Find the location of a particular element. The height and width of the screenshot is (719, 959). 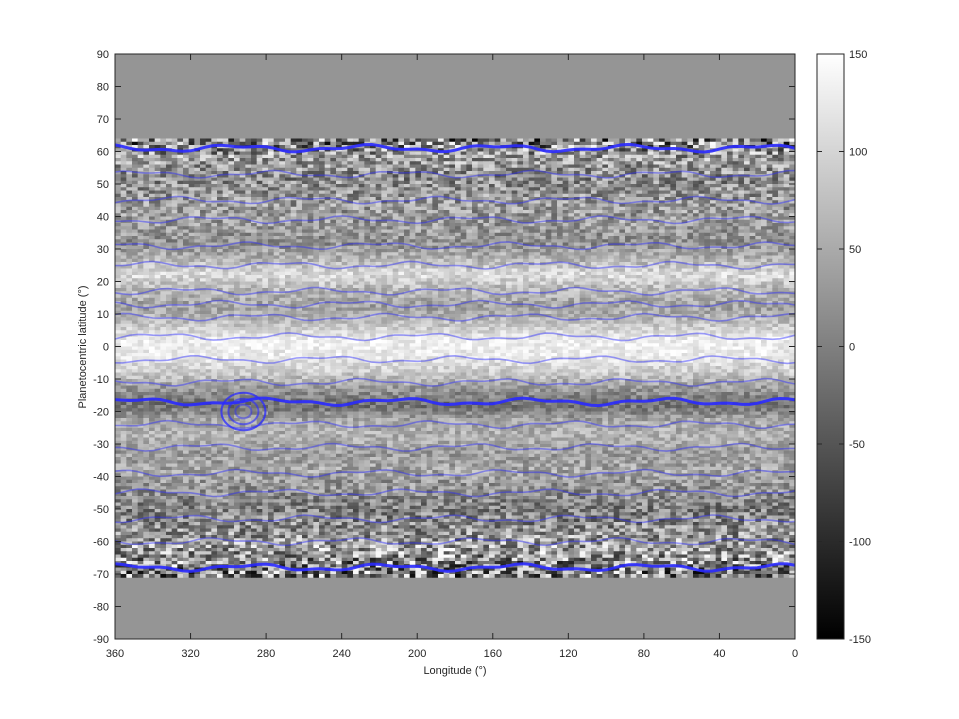

y-tick-label: -40 is located at coordinates (101, 478).